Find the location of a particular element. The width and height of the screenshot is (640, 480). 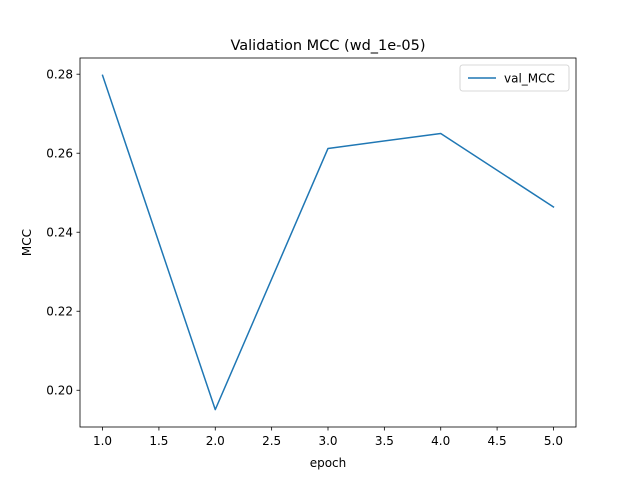

x-tick-label: 3.5 is located at coordinates (384, 441).